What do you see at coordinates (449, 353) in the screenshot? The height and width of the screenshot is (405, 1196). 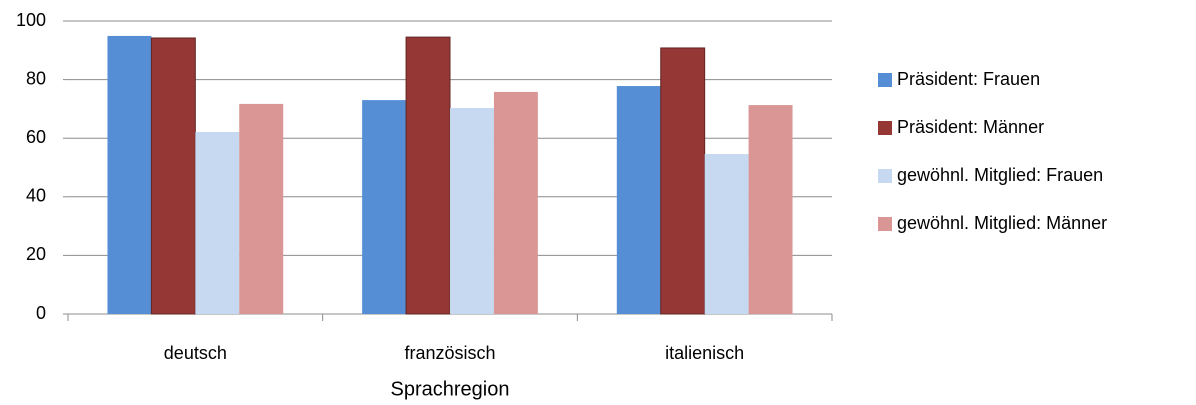 I see `x-tick-label: französisch` at bounding box center [449, 353].